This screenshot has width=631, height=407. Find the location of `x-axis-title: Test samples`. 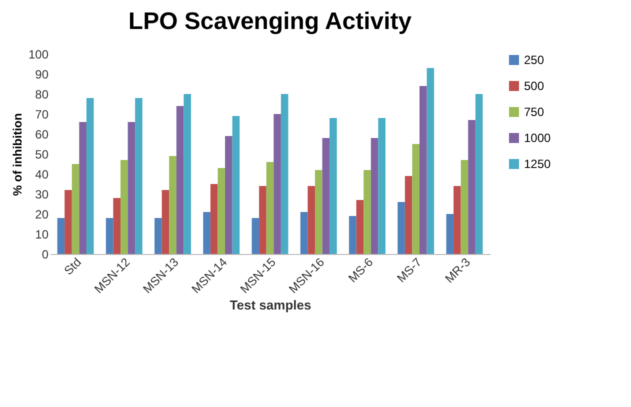

x-axis-title: Test samples is located at coordinates (271, 304).